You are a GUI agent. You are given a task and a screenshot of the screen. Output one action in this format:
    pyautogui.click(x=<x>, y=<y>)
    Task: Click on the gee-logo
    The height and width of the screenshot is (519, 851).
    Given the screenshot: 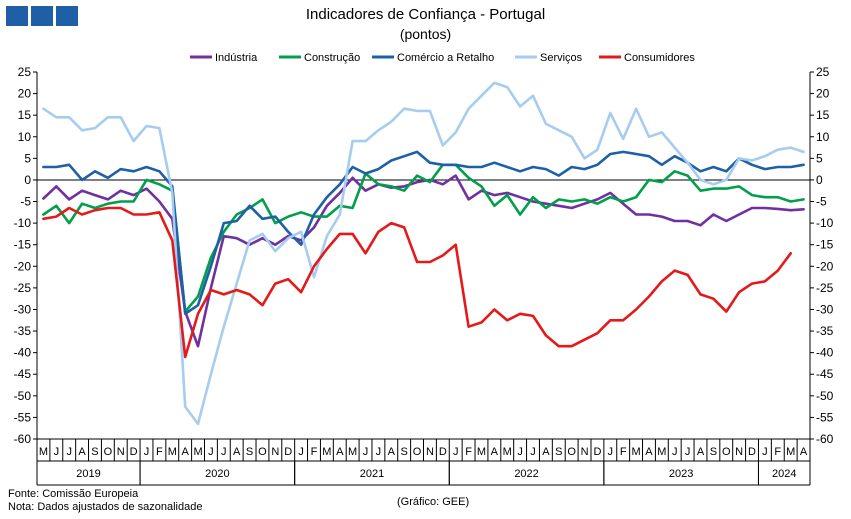 What is the action you would take?
    pyautogui.click(x=42, y=16)
    